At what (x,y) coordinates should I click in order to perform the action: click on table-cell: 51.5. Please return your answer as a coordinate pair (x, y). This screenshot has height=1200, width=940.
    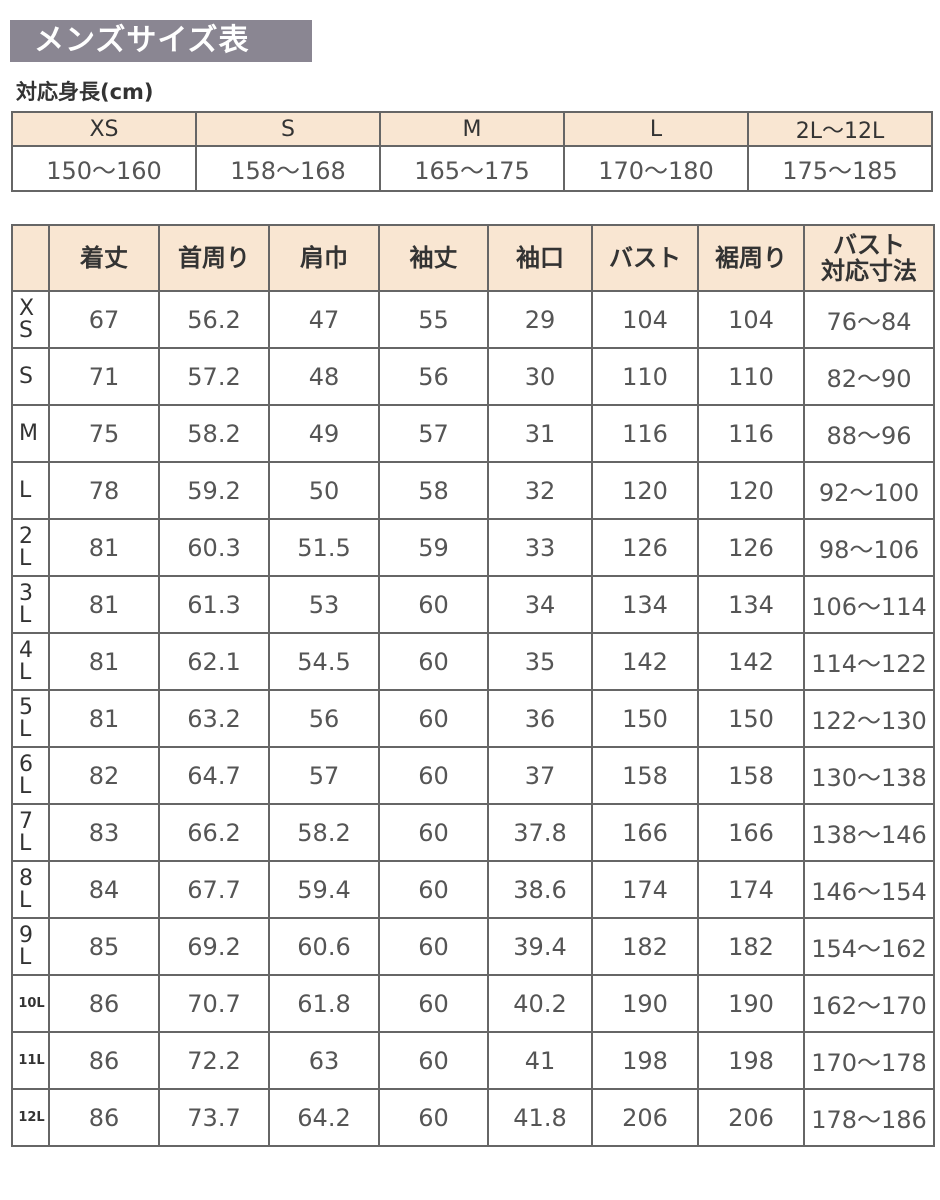
    Looking at the image, I should click on (324, 547).